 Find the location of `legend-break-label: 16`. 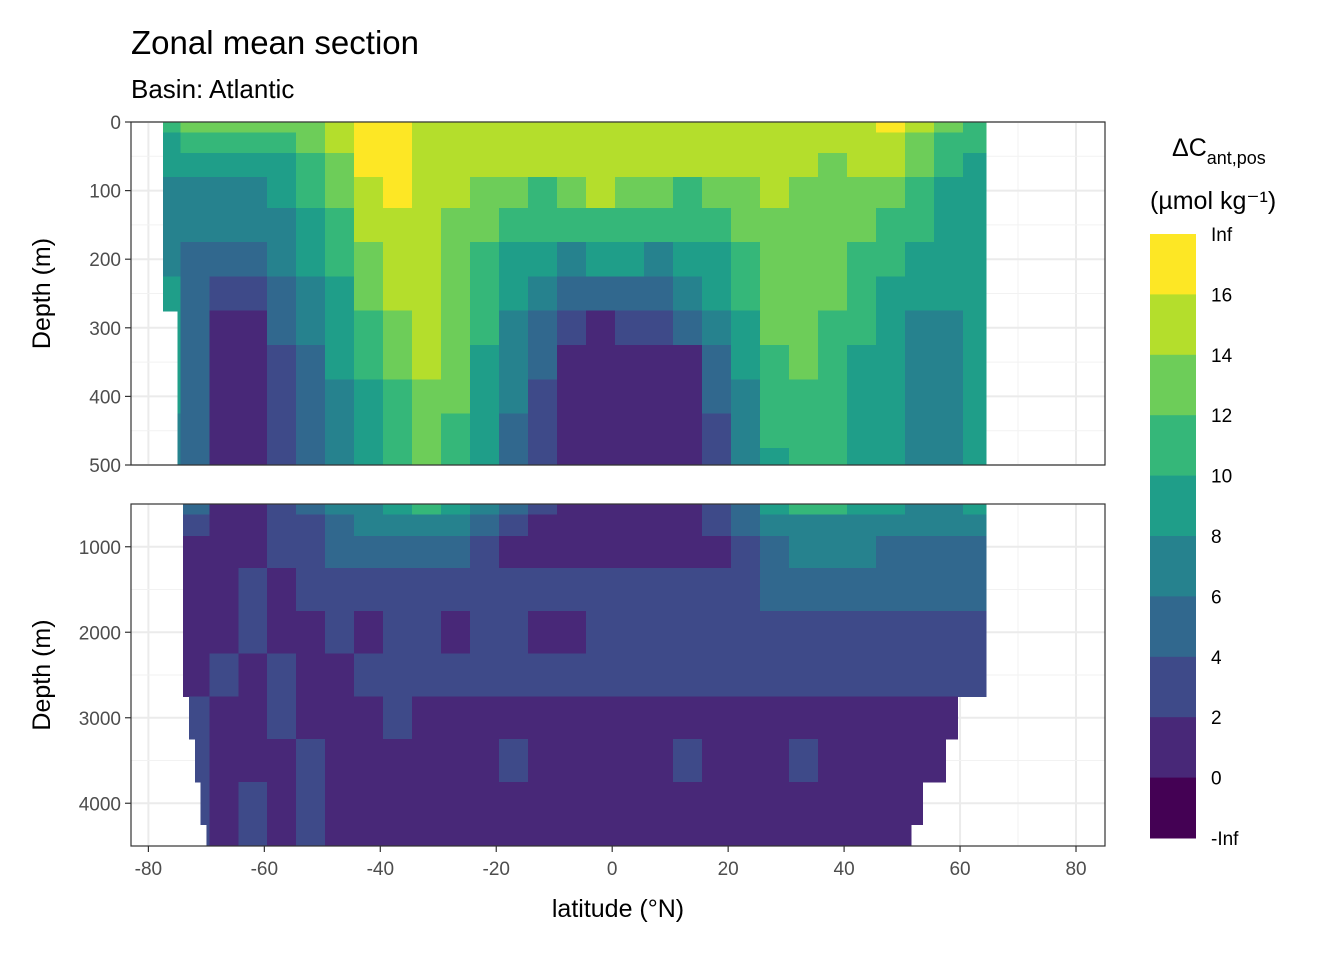

legend-break-label: 16 is located at coordinates (1221, 295).